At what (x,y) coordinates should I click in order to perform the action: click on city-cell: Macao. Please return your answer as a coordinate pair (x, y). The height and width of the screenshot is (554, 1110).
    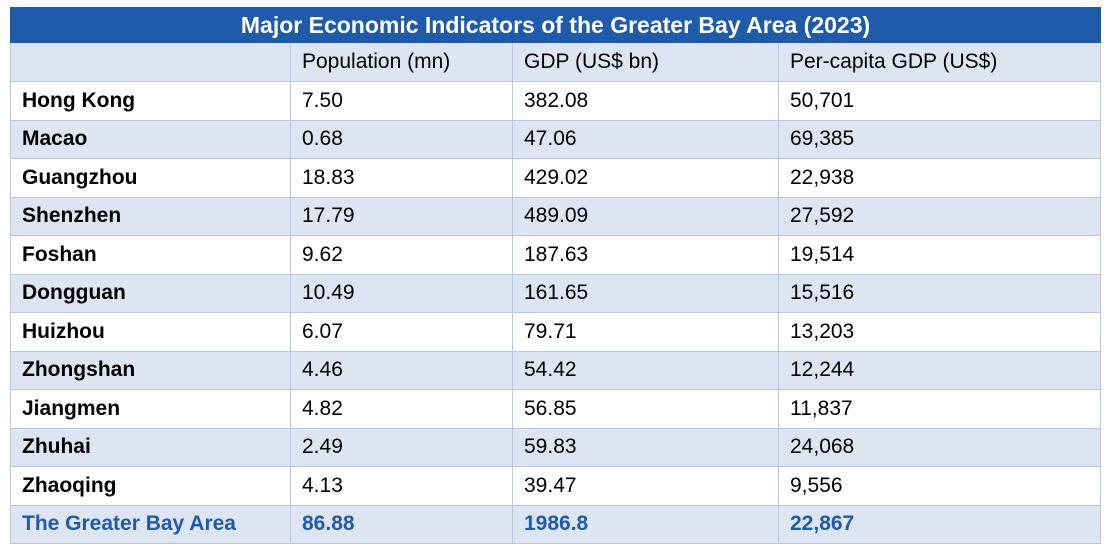
    Looking at the image, I should click on (150, 139).